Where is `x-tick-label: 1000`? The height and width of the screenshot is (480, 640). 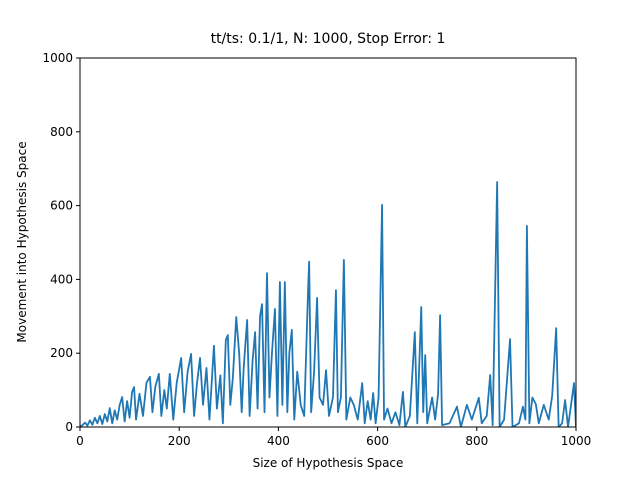 x-tick-label: 1000 is located at coordinates (576, 441).